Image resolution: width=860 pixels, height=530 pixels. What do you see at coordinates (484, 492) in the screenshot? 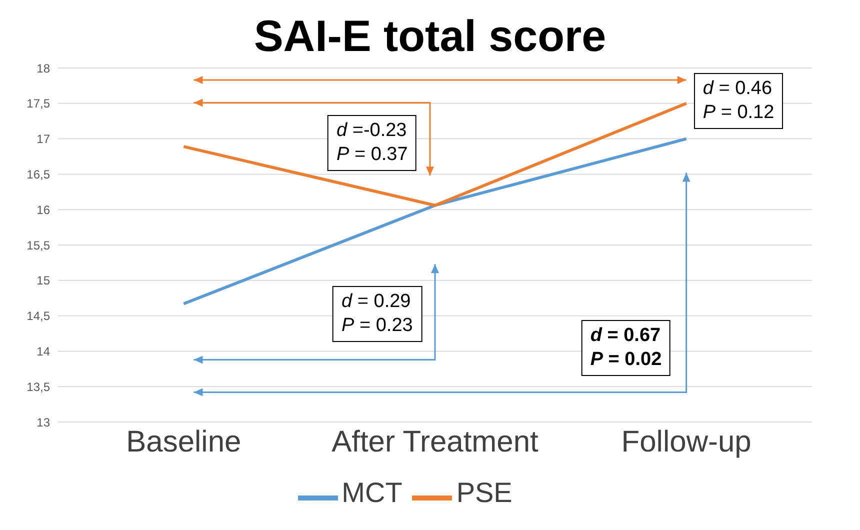
I see `legend-label: PSE` at bounding box center [484, 492].